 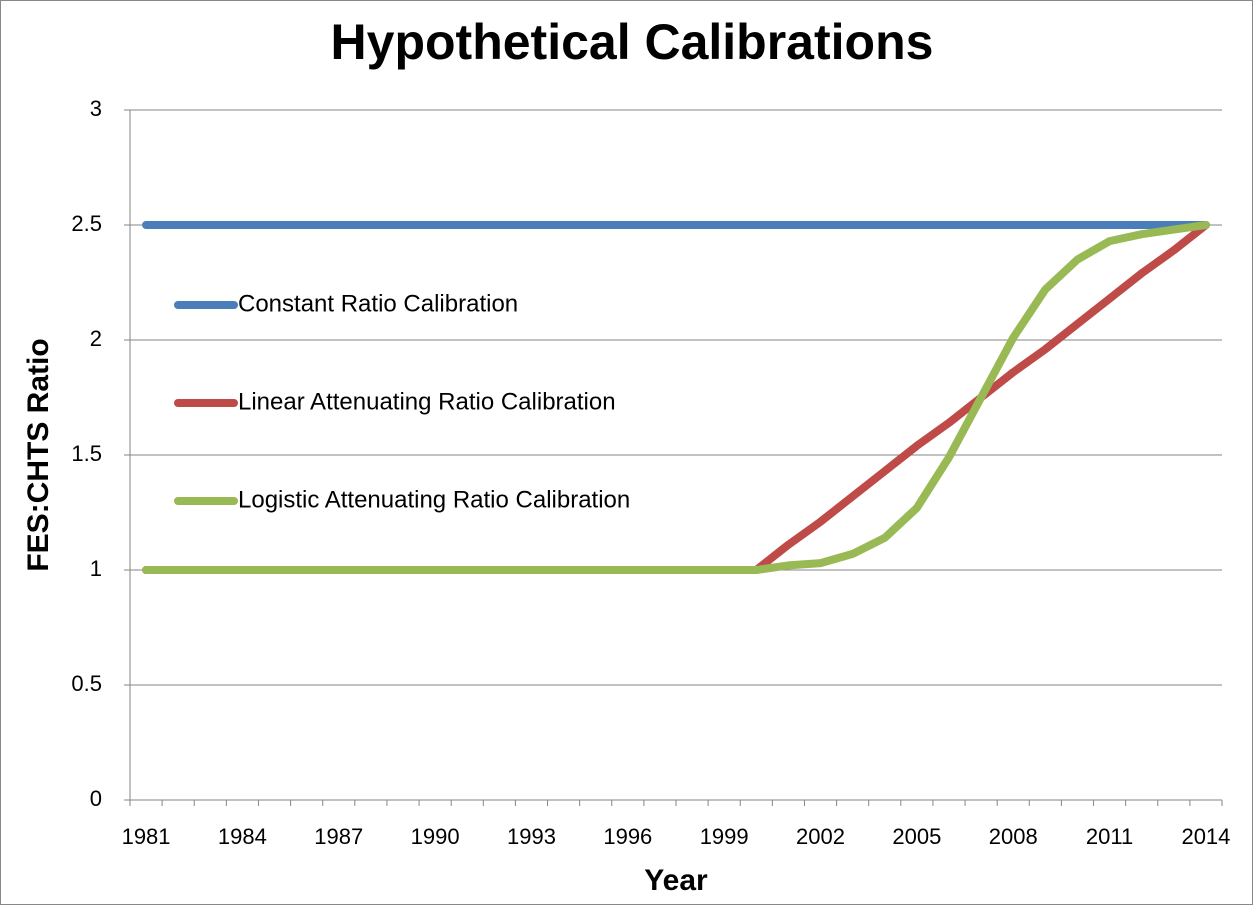 What do you see at coordinates (86, 223) in the screenshot?
I see `y-tick-label: 2.5` at bounding box center [86, 223].